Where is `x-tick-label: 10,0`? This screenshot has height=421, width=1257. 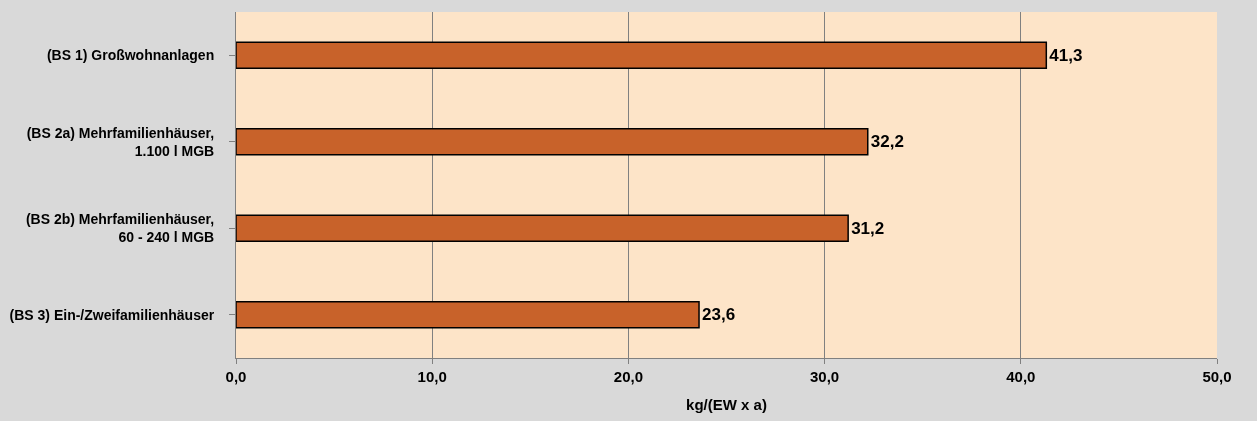 x-tick-label: 10,0 is located at coordinates (432, 376).